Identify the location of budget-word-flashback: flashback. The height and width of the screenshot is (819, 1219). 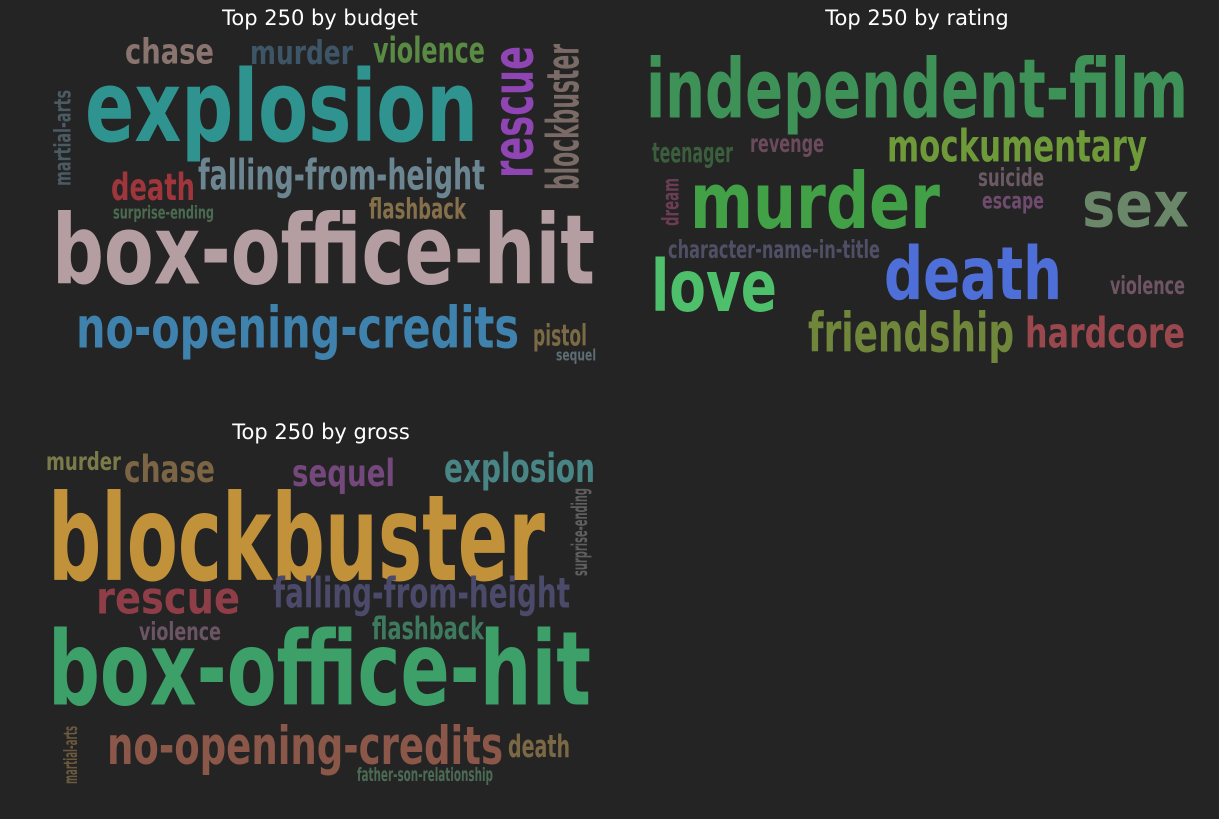
(418, 209).